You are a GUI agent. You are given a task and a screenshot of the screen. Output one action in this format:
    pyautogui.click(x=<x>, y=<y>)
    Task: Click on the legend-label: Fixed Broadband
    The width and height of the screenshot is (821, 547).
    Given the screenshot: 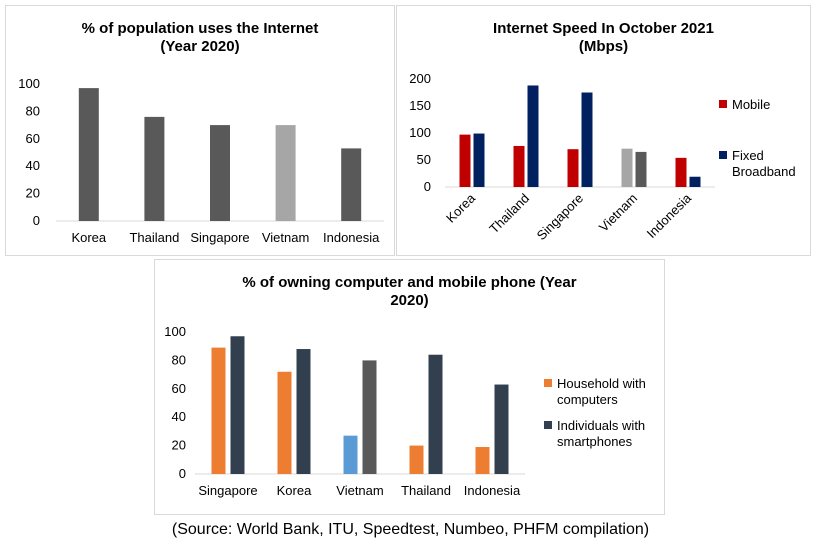 What is the action you would take?
    pyautogui.click(x=764, y=163)
    